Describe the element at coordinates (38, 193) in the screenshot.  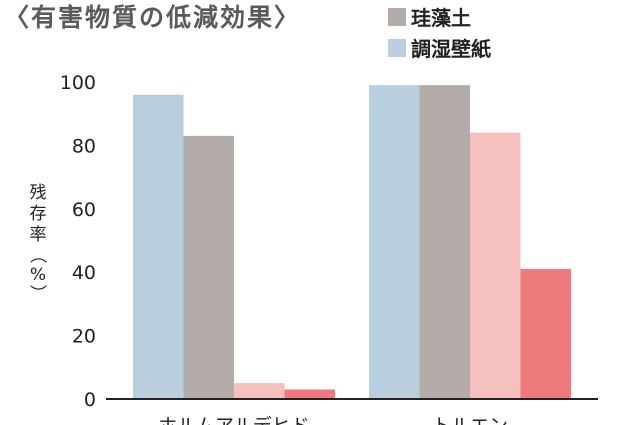
I see `y-axis-label-char-0: 残` at that location.